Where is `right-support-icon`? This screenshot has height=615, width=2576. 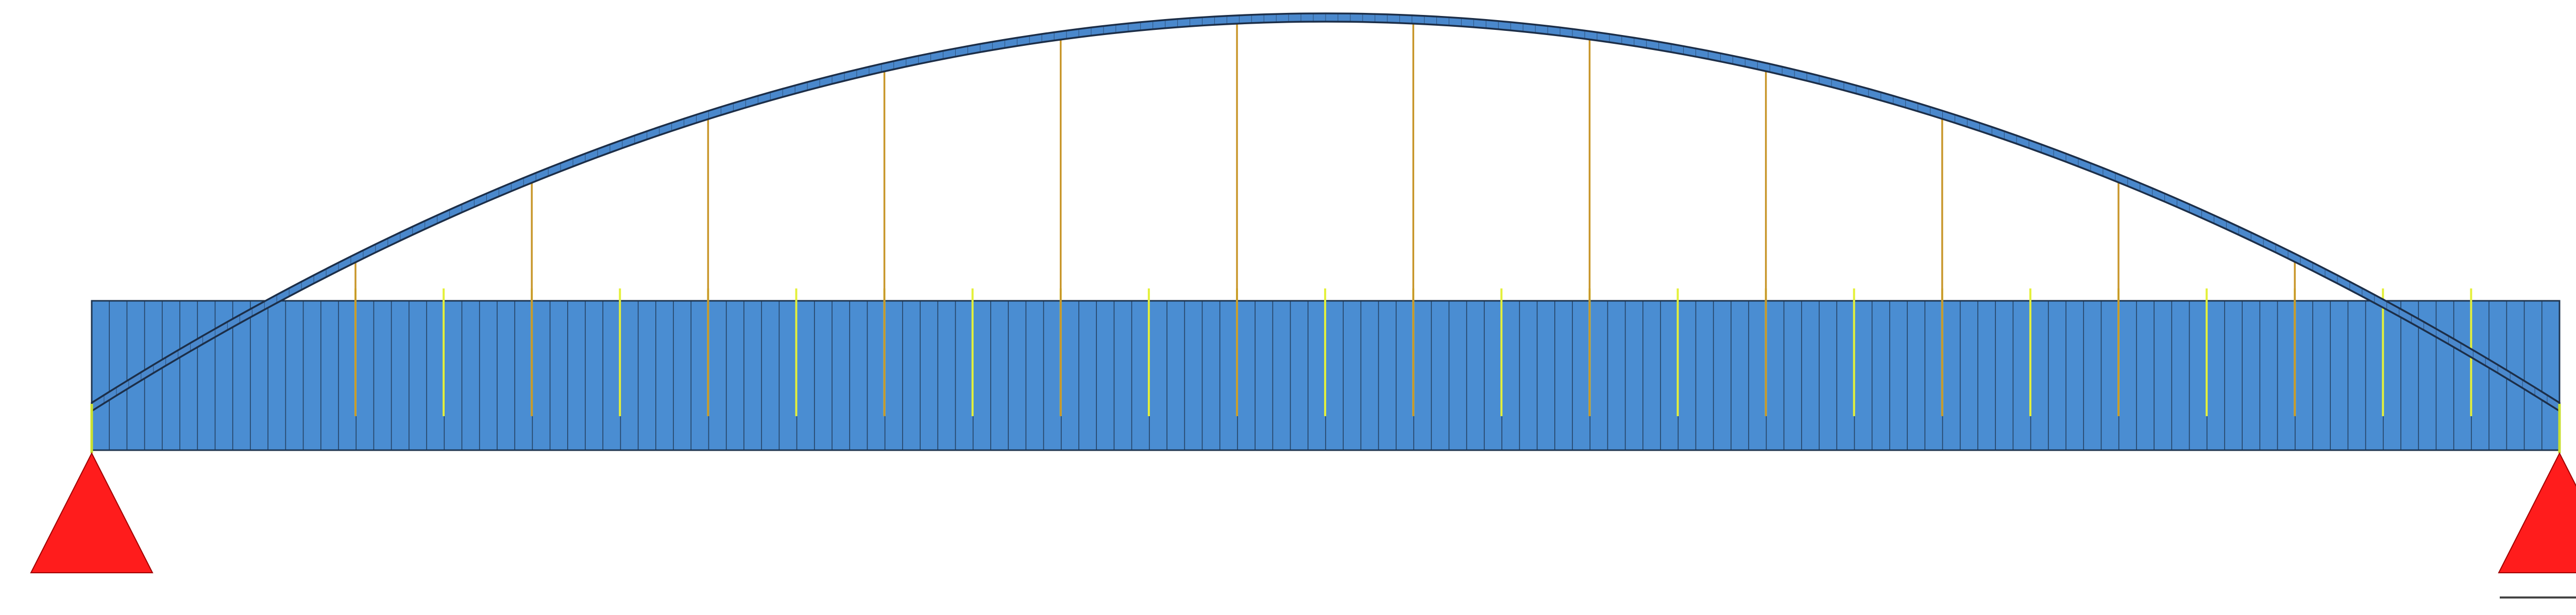
right-support-icon is located at coordinates (2537, 512).